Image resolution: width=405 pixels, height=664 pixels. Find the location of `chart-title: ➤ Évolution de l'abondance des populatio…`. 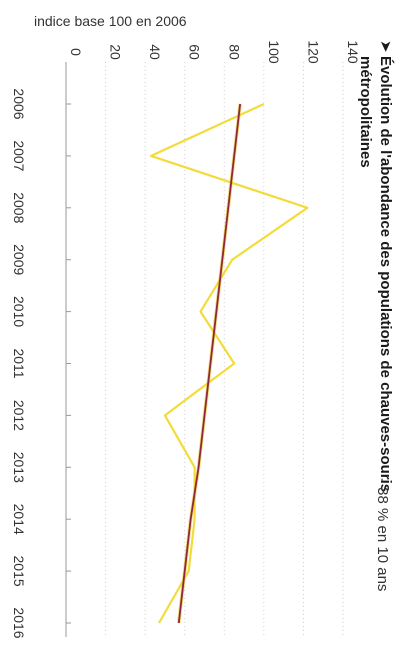

chart-title: ➤ Évolution de l'abondance des populatio… is located at coordinates (375, 266).